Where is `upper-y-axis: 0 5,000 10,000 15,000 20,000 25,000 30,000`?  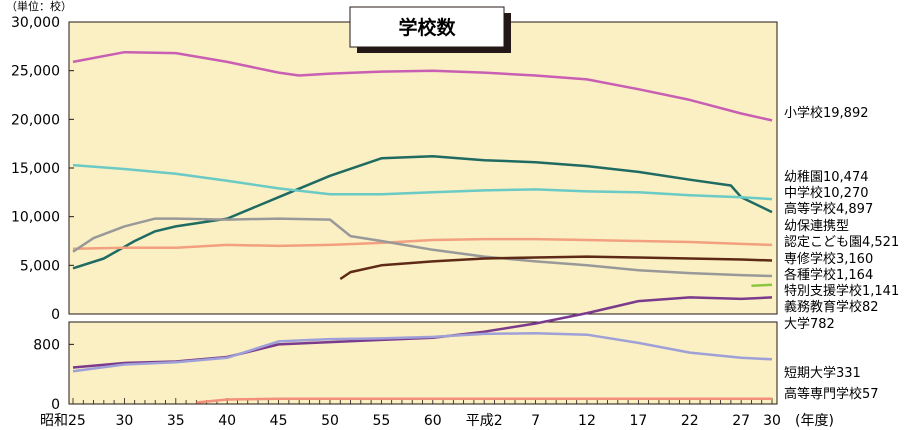 upper-y-axis: 0 5,000 10,000 15,000 20,000 25,000 30,000 is located at coordinates (42, 169).